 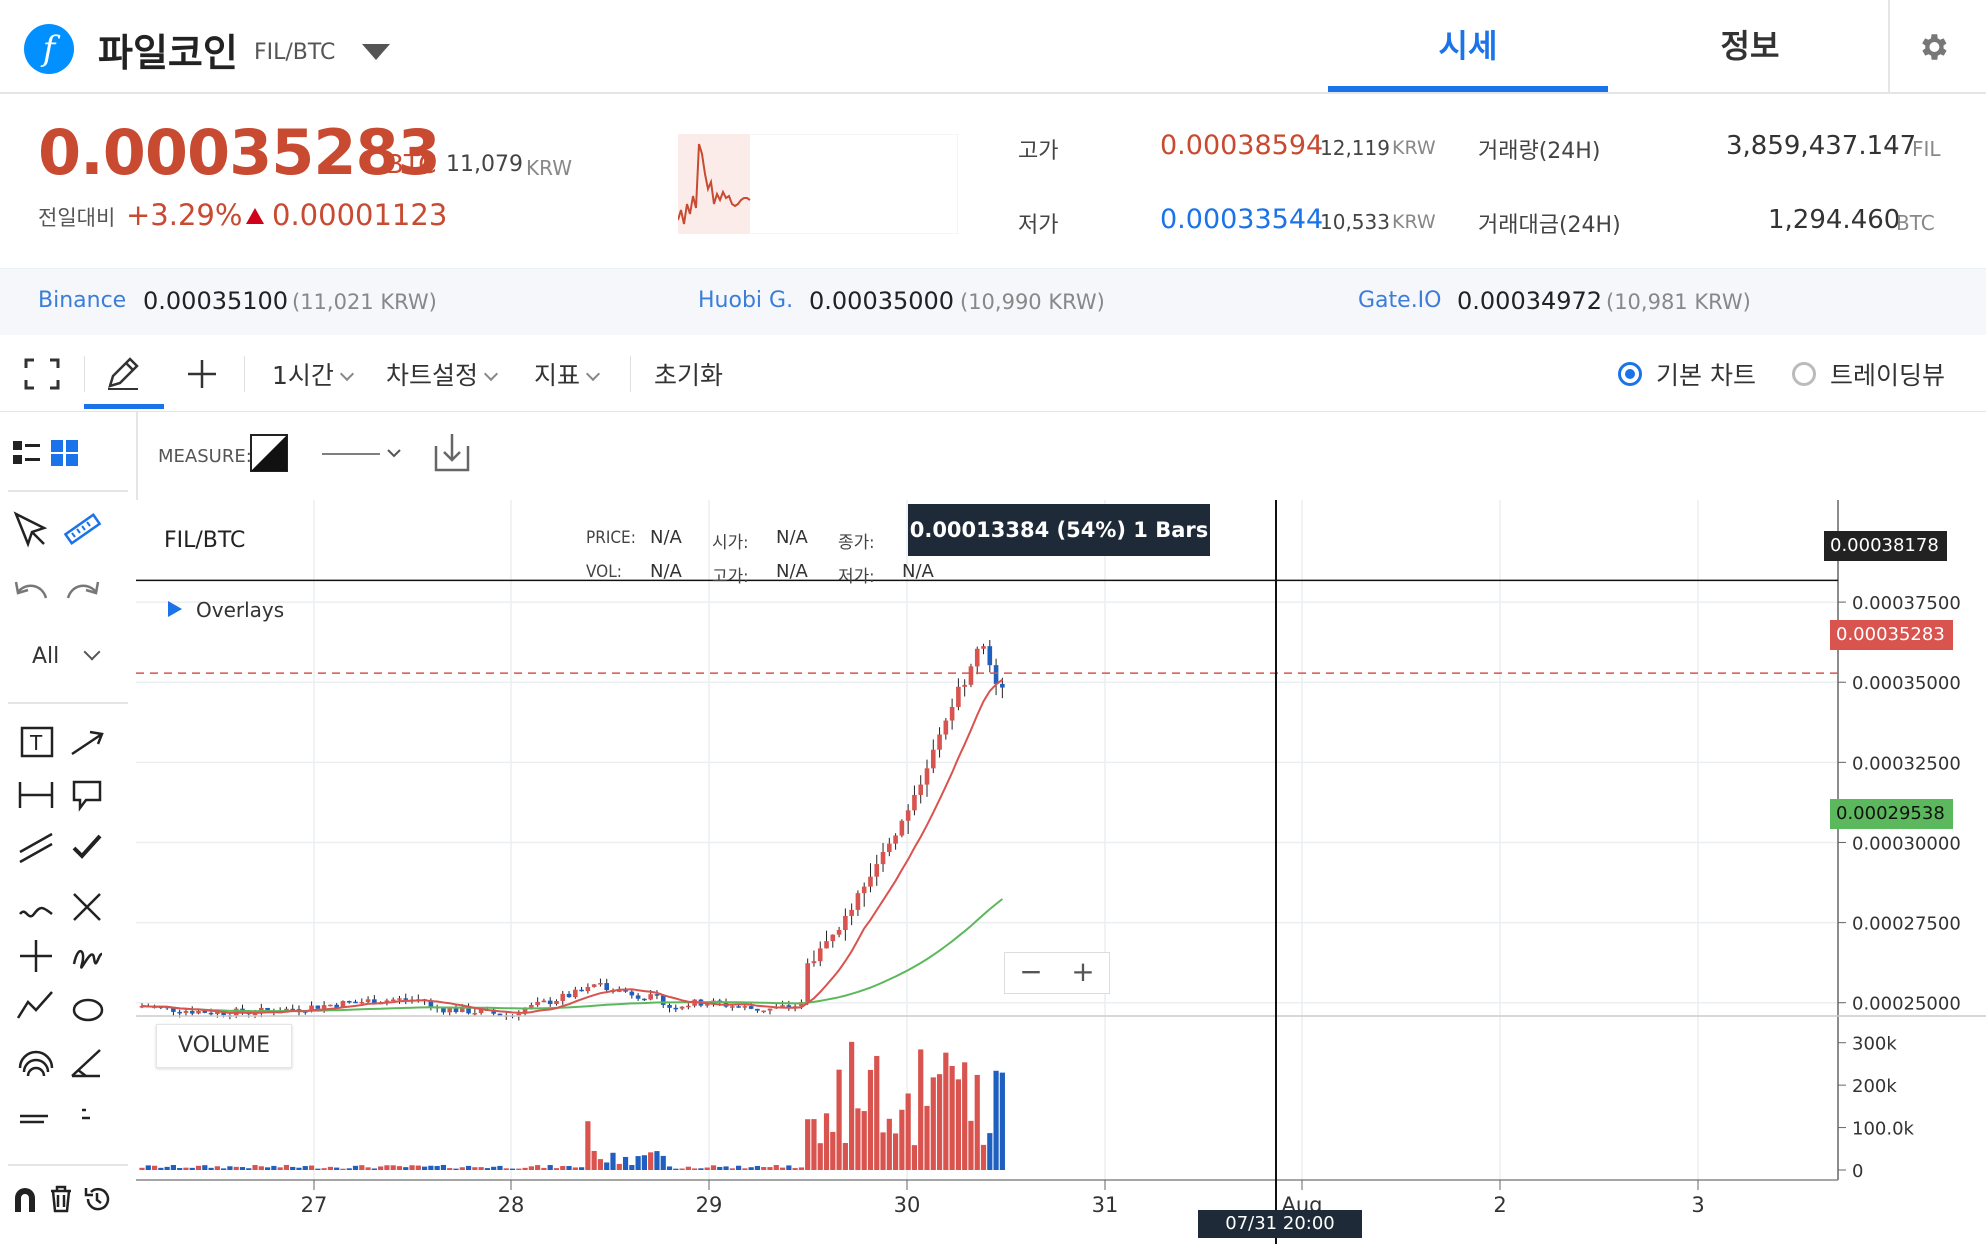 I want to click on line-style-dropdown, so click(x=363, y=454).